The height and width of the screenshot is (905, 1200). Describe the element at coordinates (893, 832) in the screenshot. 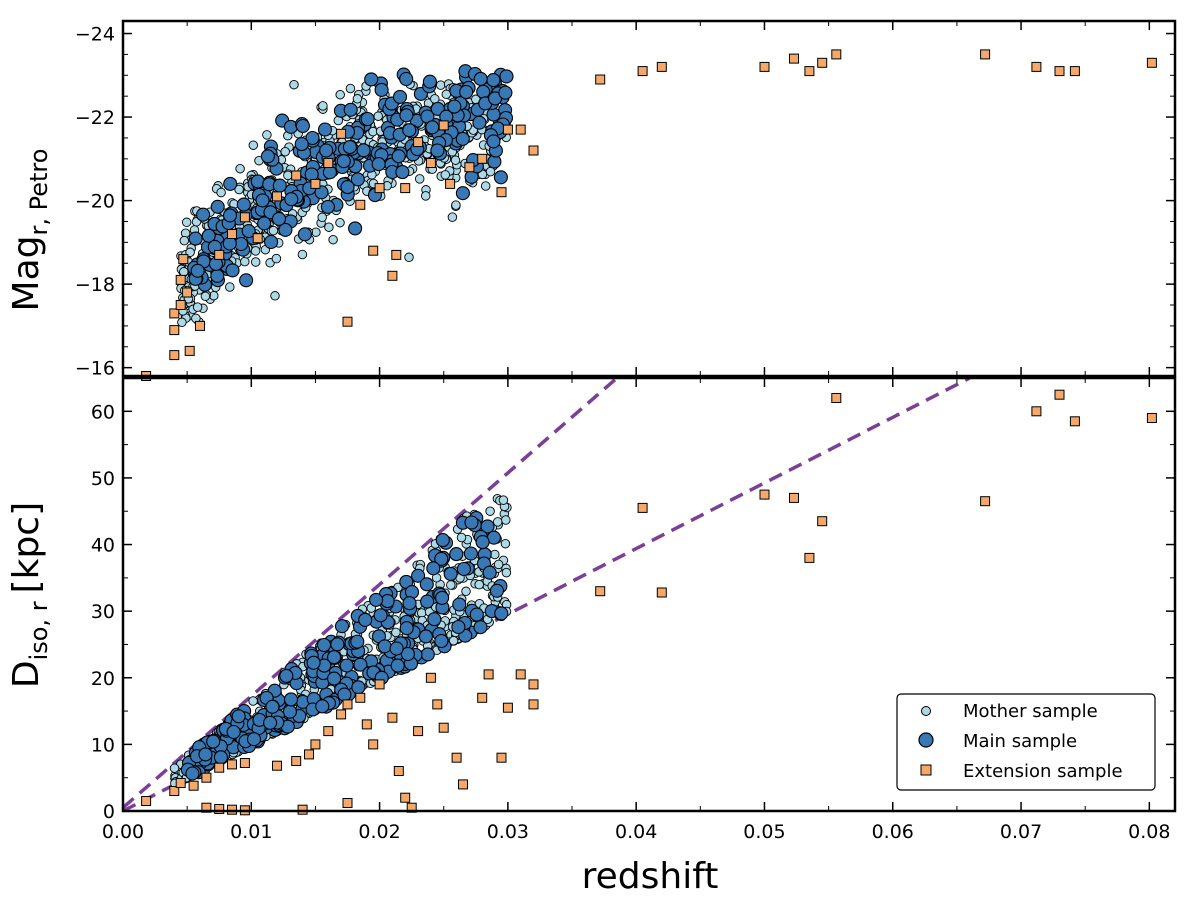

I see `bottom-xtick-label: 0.06` at that location.